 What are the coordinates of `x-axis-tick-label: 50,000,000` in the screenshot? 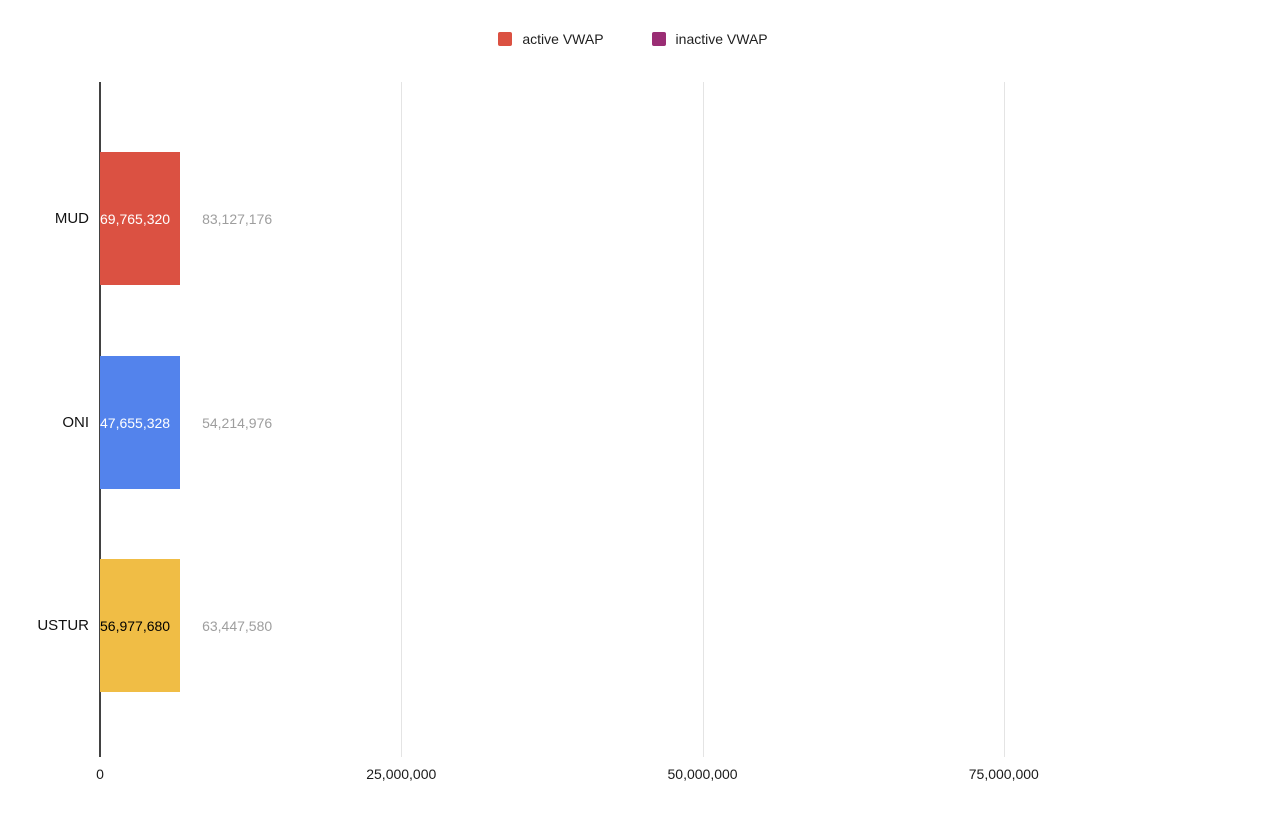 It's located at (702, 774).